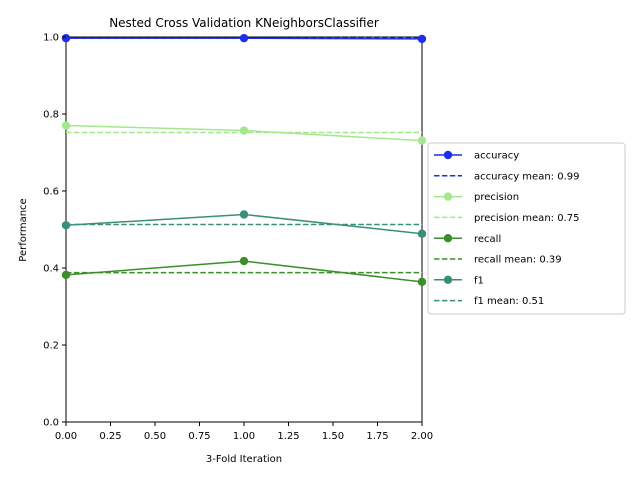  What do you see at coordinates (487, 239) in the screenshot?
I see `legend-label-recall: recall` at bounding box center [487, 239].